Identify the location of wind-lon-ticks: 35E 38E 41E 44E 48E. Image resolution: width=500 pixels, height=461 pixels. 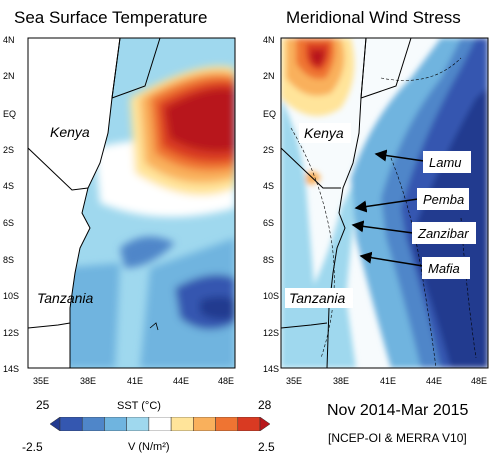
(386, 381).